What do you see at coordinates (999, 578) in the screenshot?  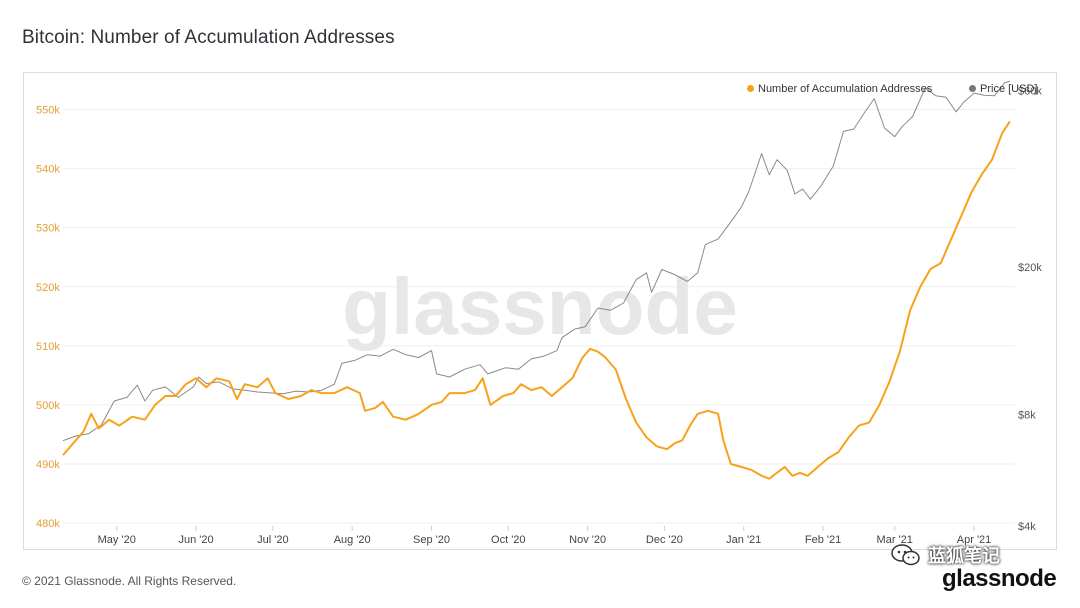 I see `glassnode-logo: glassnode` at bounding box center [999, 578].